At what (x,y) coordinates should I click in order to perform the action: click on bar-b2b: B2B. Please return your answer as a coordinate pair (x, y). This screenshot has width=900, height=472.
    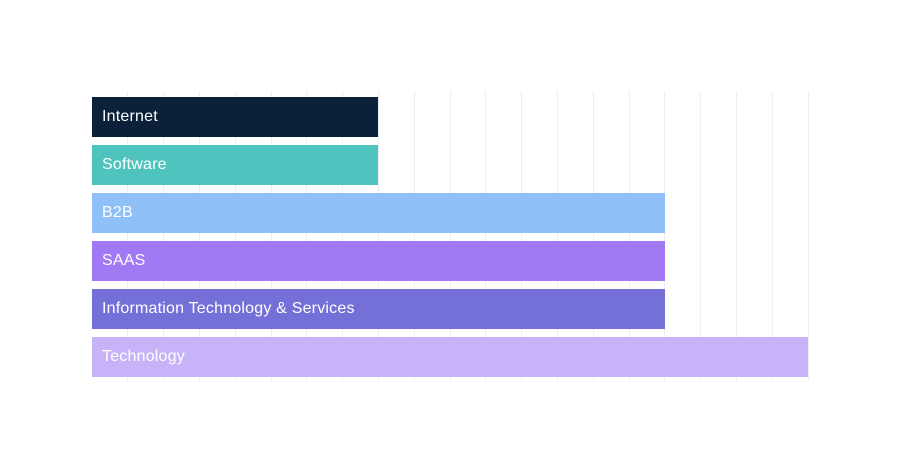
    Looking at the image, I should click on (378, 213).